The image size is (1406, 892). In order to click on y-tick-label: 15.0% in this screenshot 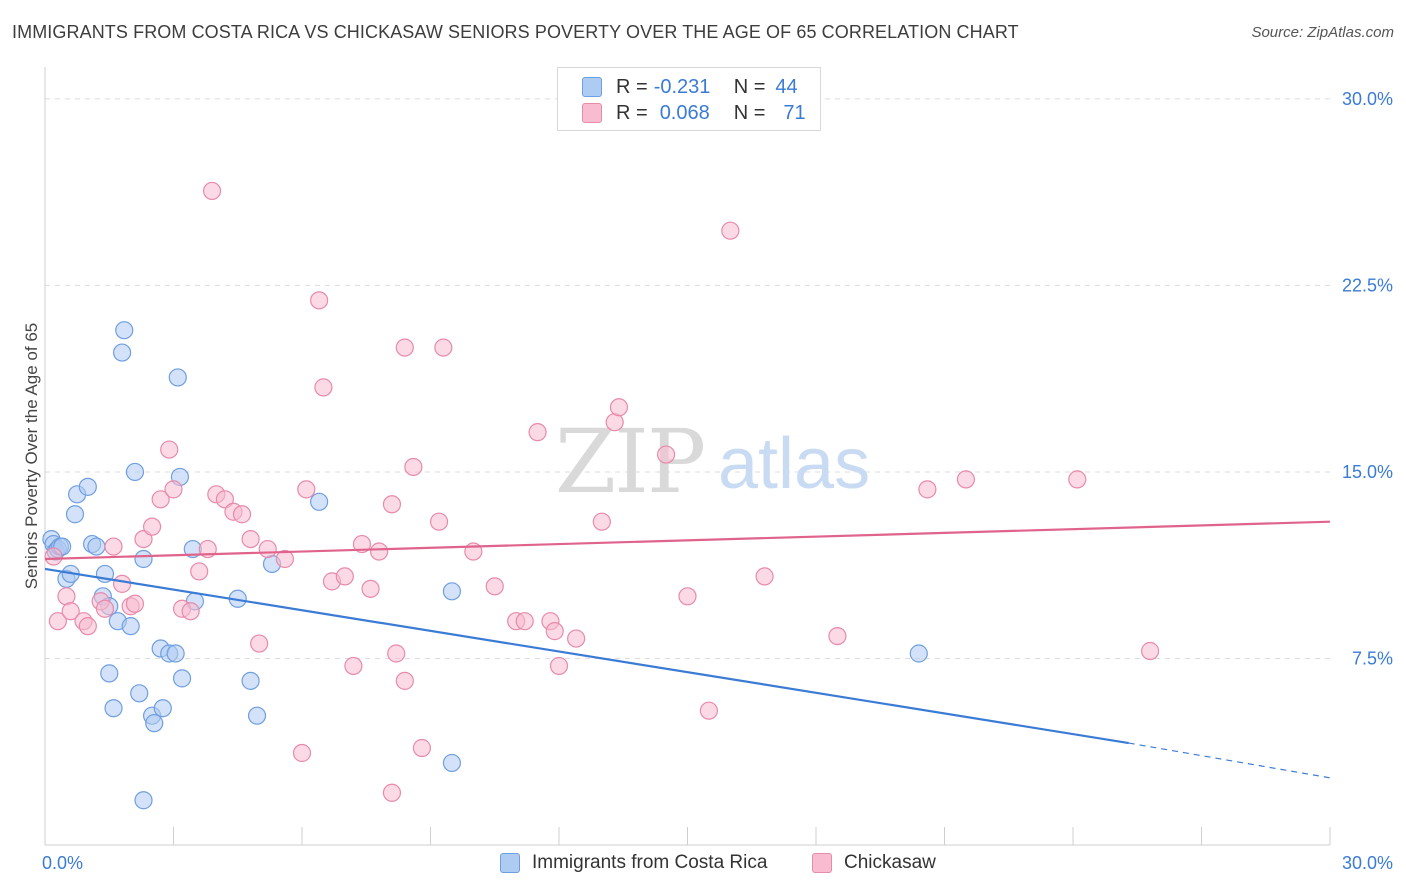, I will do `click(1367, 472)`.